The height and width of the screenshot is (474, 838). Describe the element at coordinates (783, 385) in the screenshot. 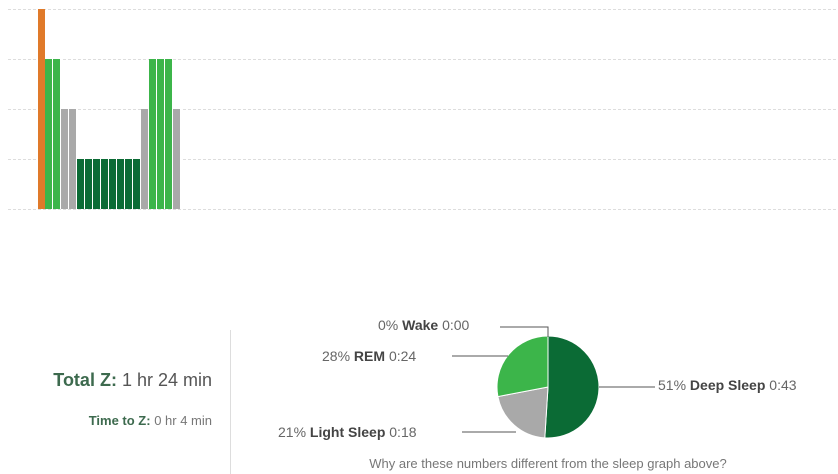

I see `deep-time: 0:43` at that location.